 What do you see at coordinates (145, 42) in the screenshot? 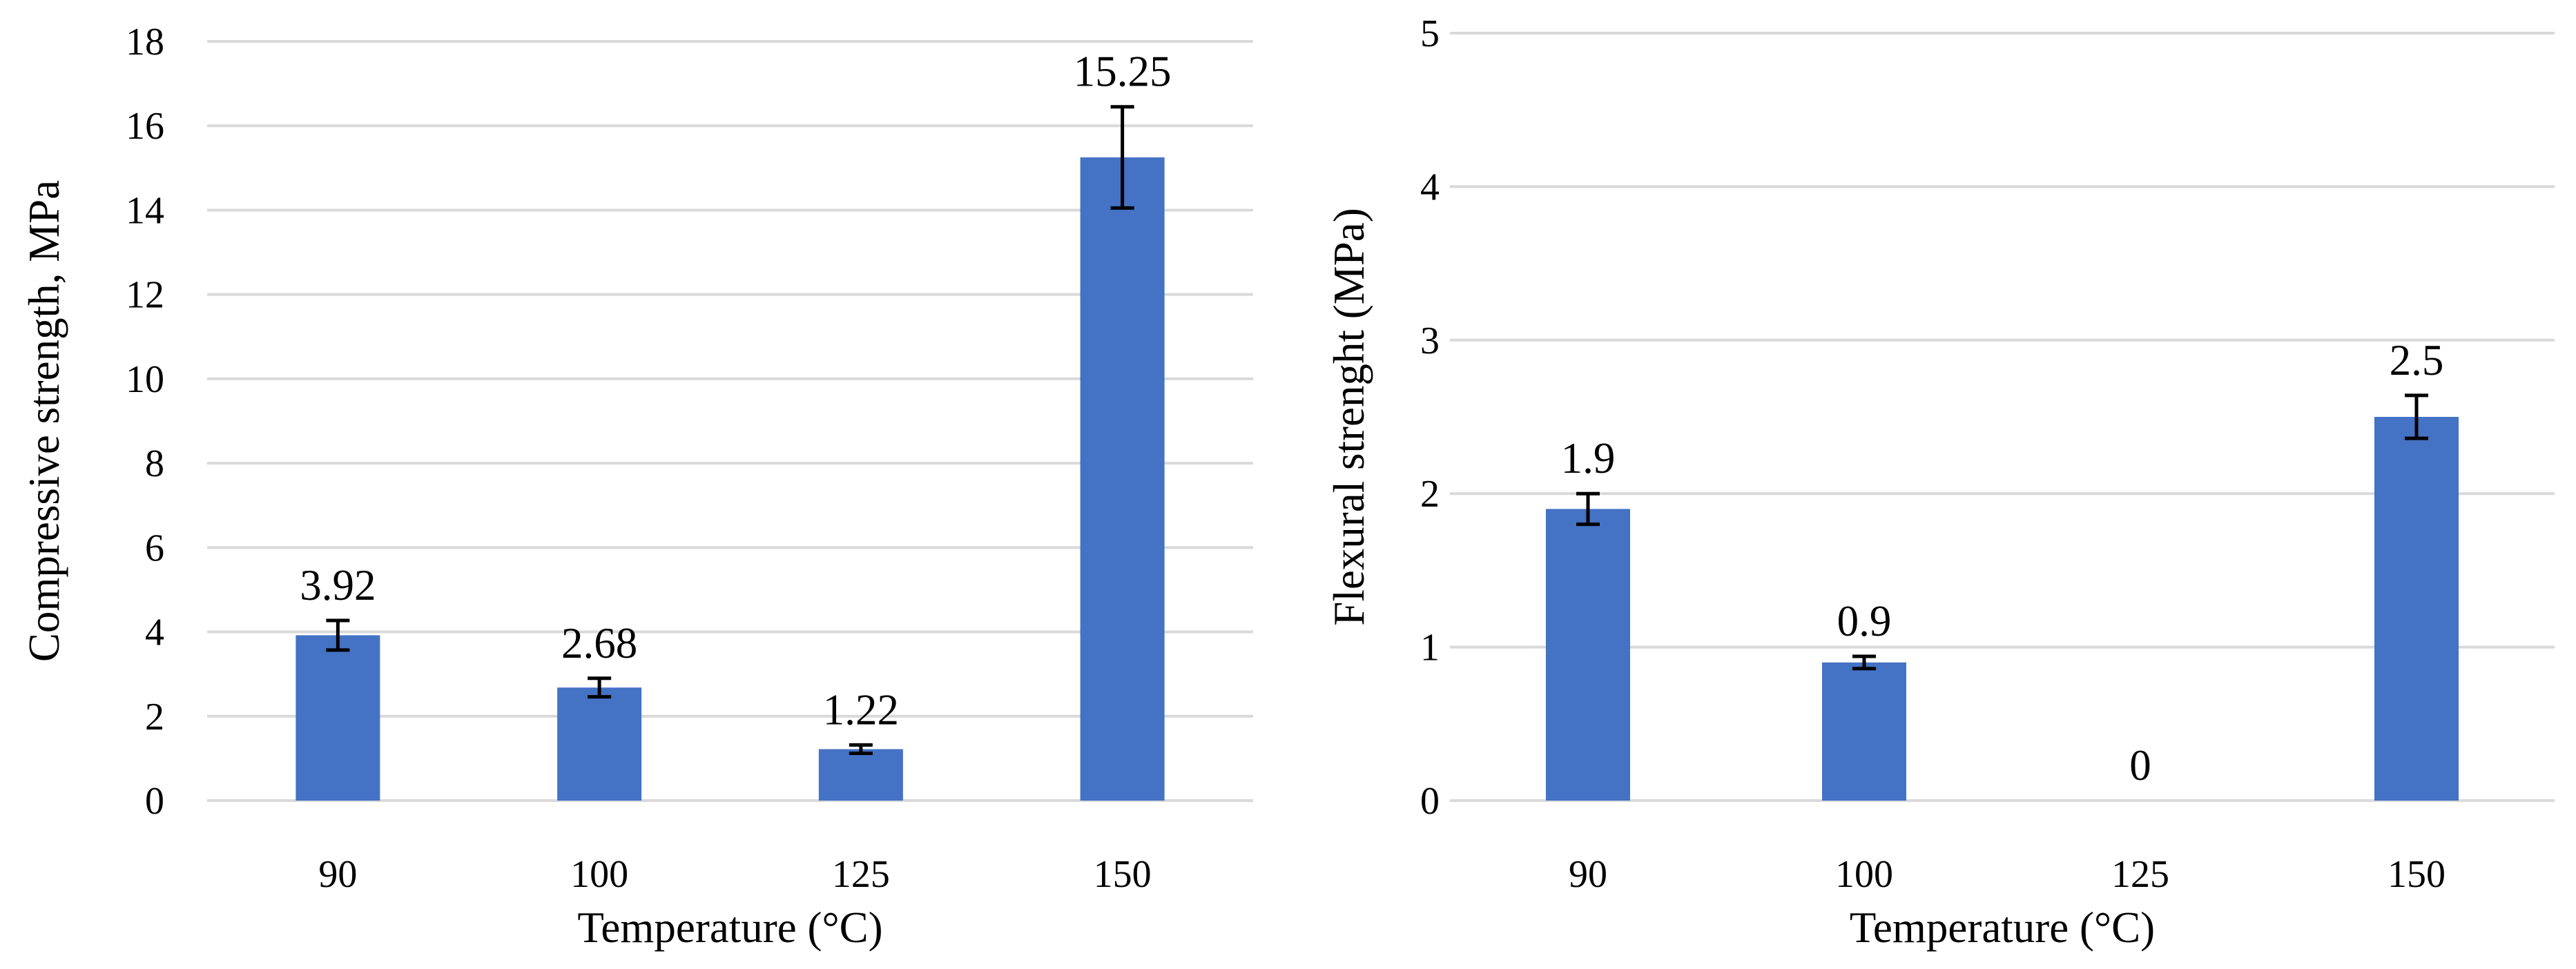
I see `y-tick-label: 18` at bounding box center [145, 42].